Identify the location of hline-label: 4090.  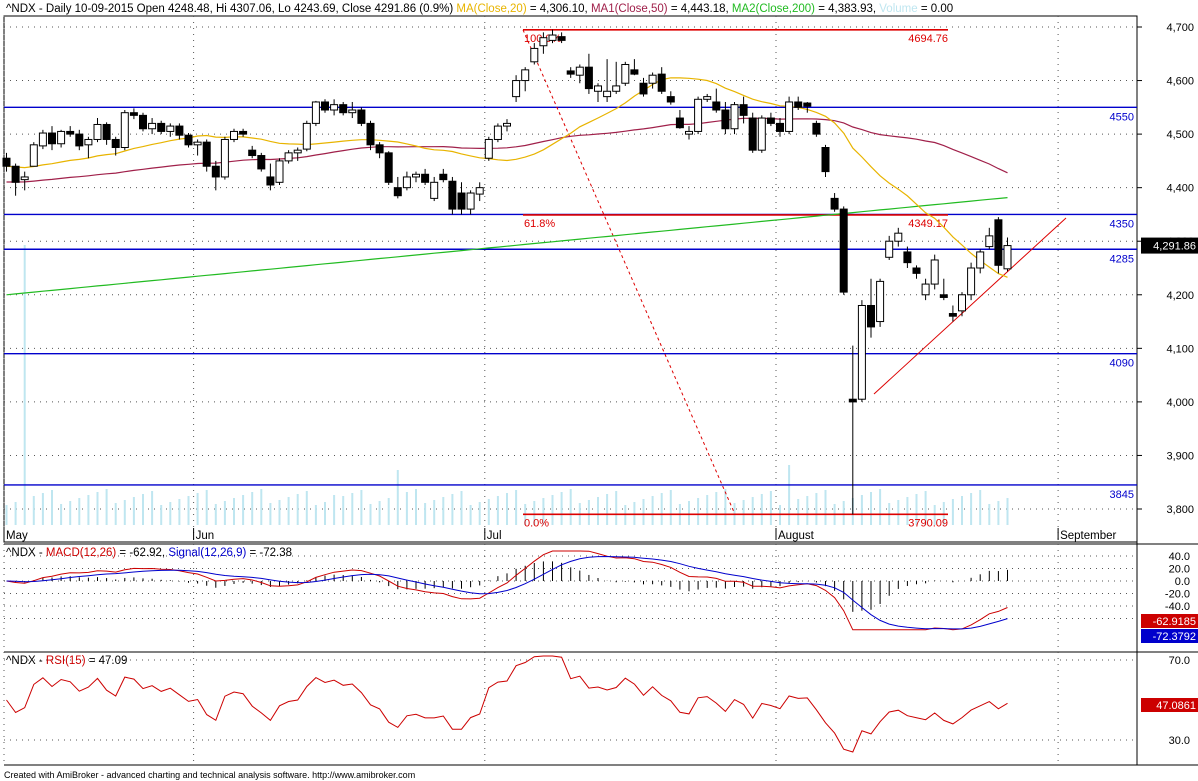
(1122, 364).